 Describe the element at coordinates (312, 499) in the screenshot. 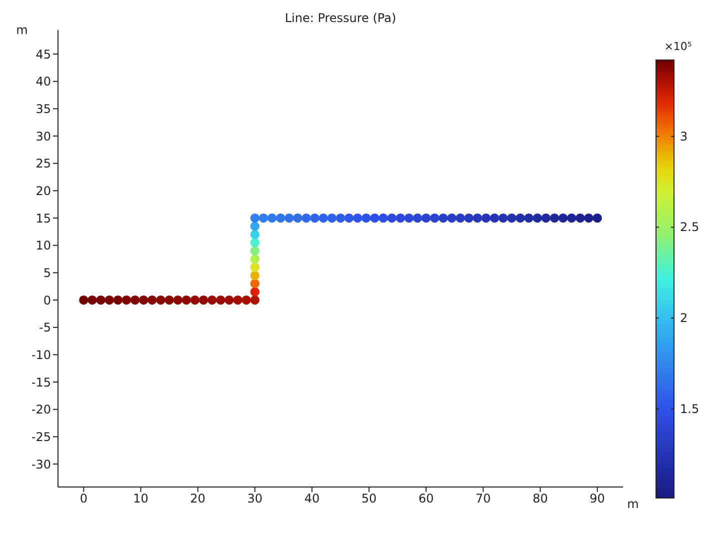

I see `x-tick-label: 40` at that location.